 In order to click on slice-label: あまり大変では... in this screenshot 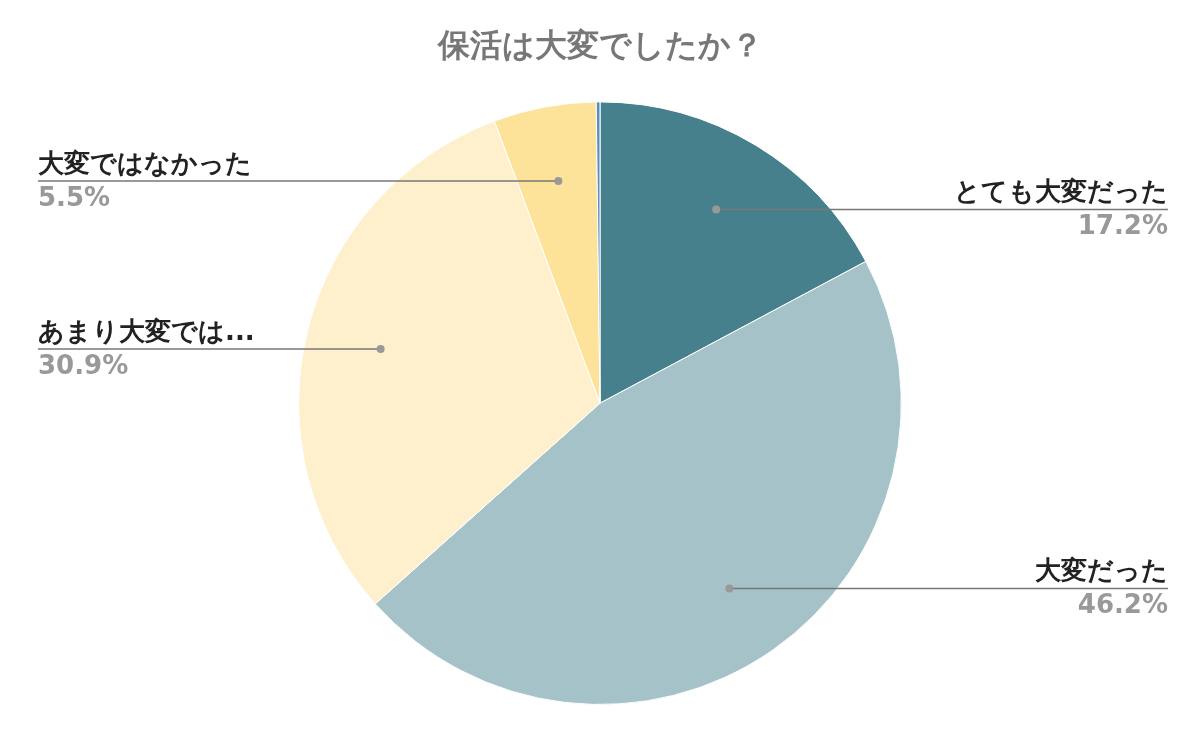, I will do `click(146, 330)`.